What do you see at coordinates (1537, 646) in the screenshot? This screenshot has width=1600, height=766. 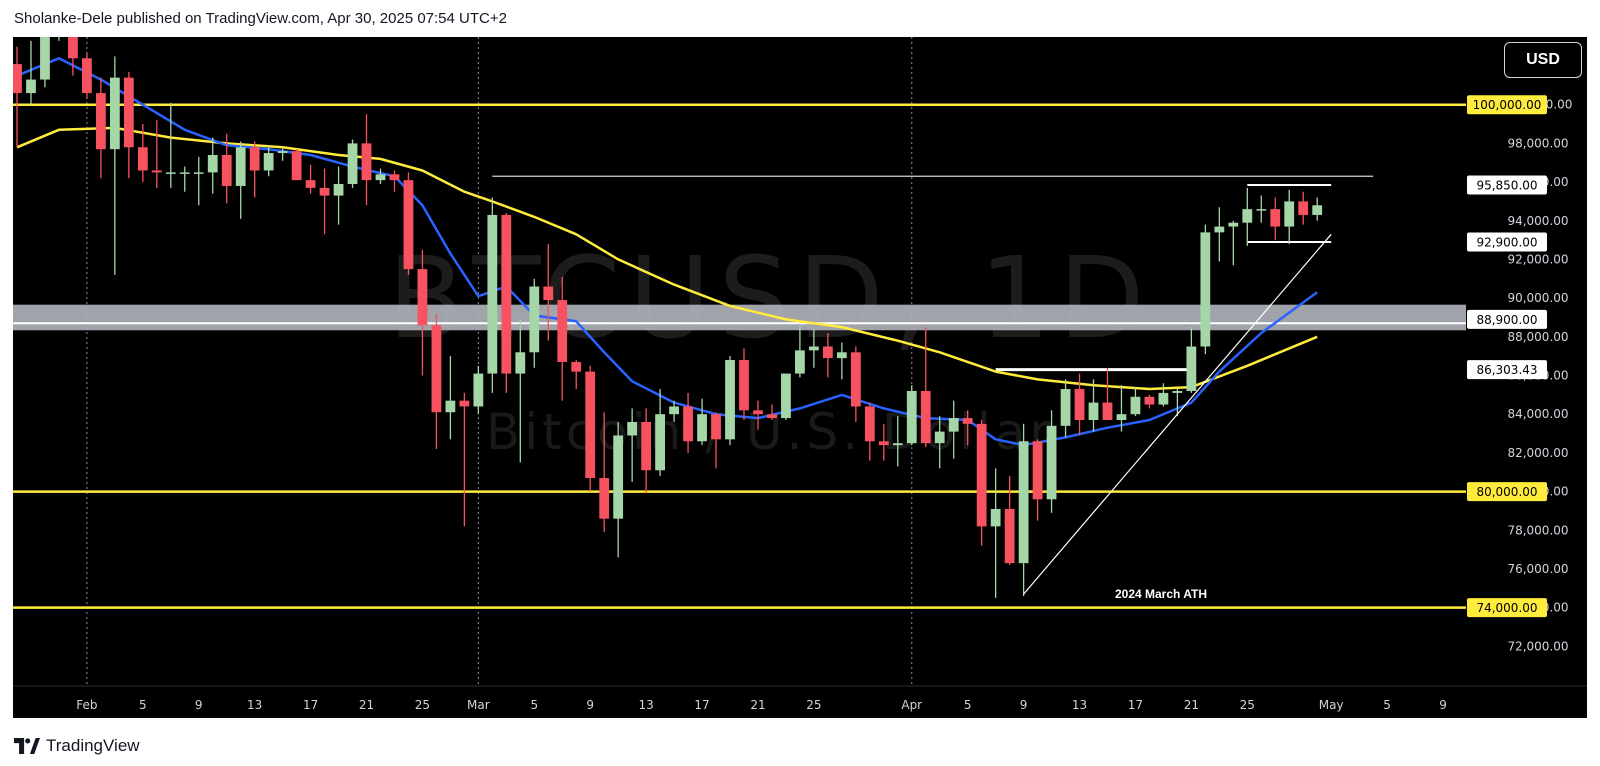 I see `price-tick-label: 72,000.00` at bounding box center [1537, 646].